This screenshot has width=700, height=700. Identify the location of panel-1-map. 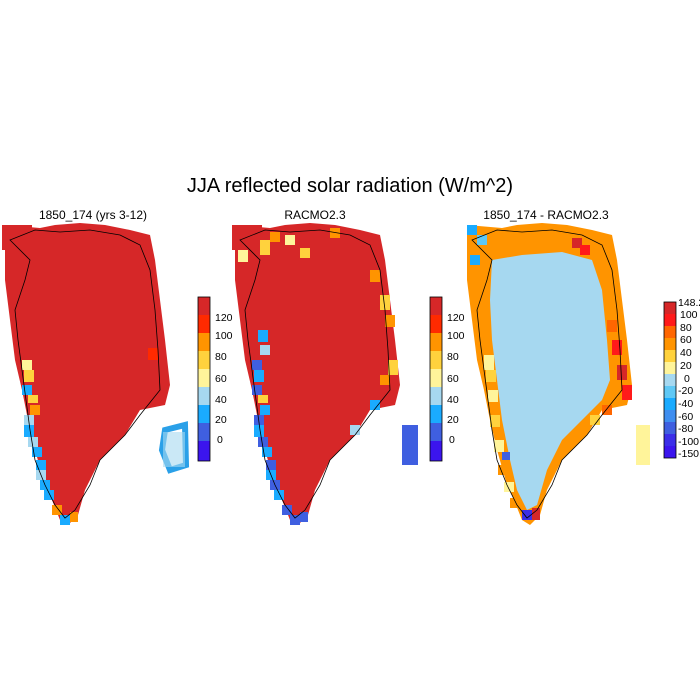
(96, 374).